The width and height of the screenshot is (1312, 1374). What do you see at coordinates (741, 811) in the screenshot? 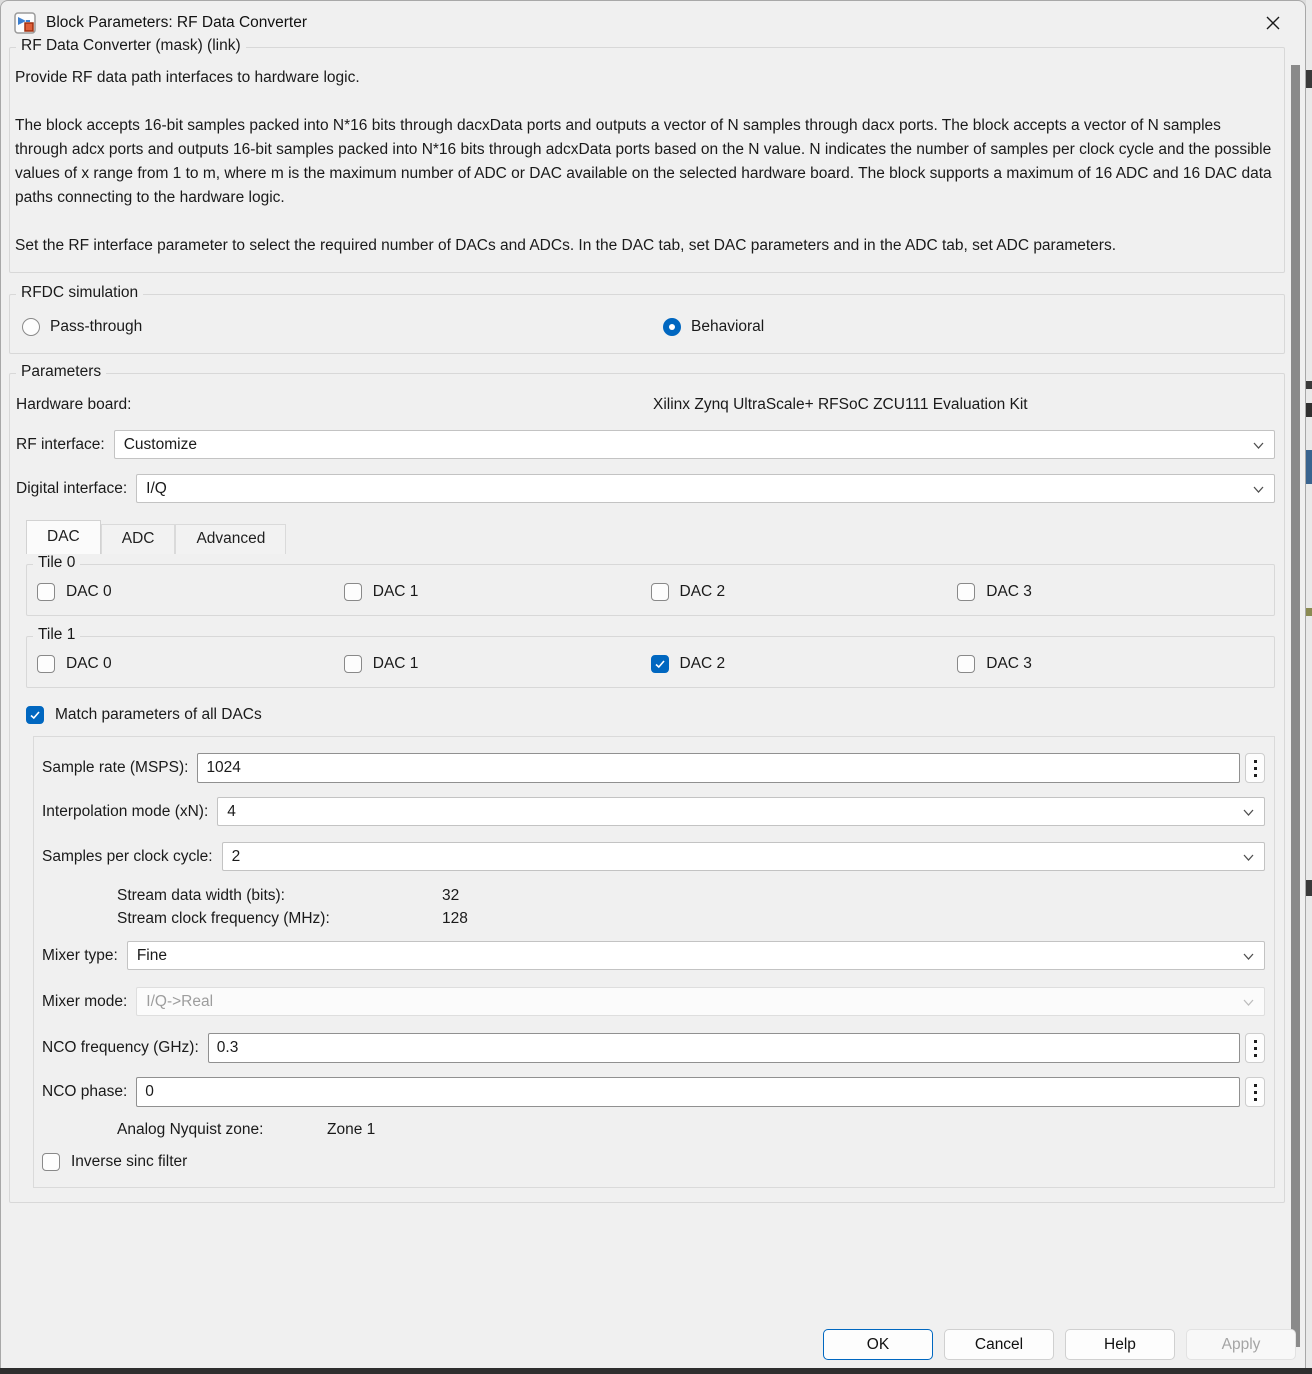
I see `interpolation-dropdown: 4` at bounding box center [741, 811].